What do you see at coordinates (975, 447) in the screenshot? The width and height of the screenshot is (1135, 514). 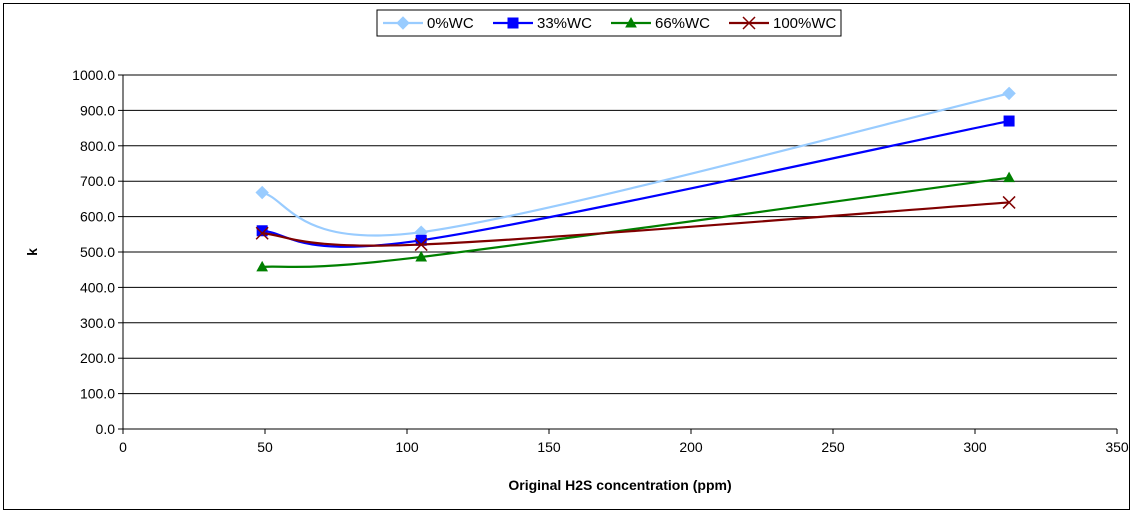 I see `x-tick-label: 300` at bounding box center [975, 447].